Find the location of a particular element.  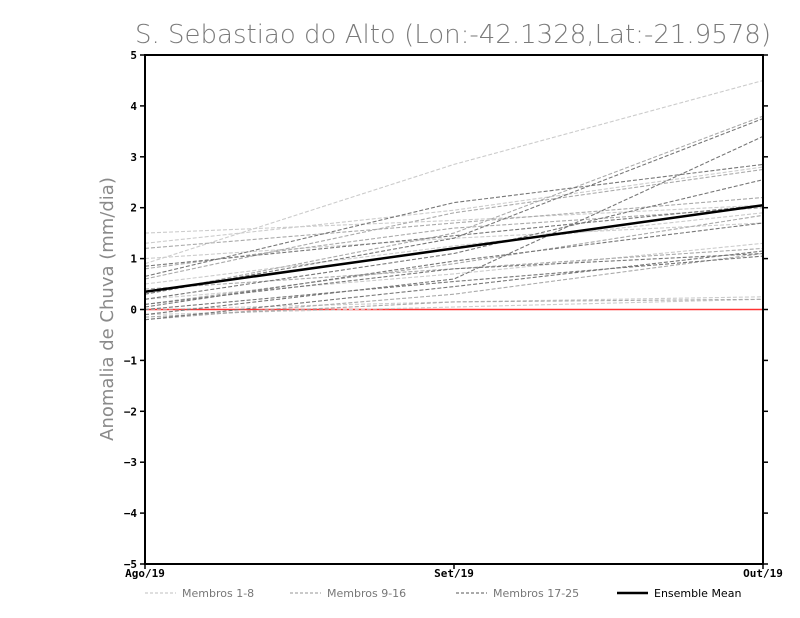

legend-label: Ensemble Mean is located at coordinates (697, 593).